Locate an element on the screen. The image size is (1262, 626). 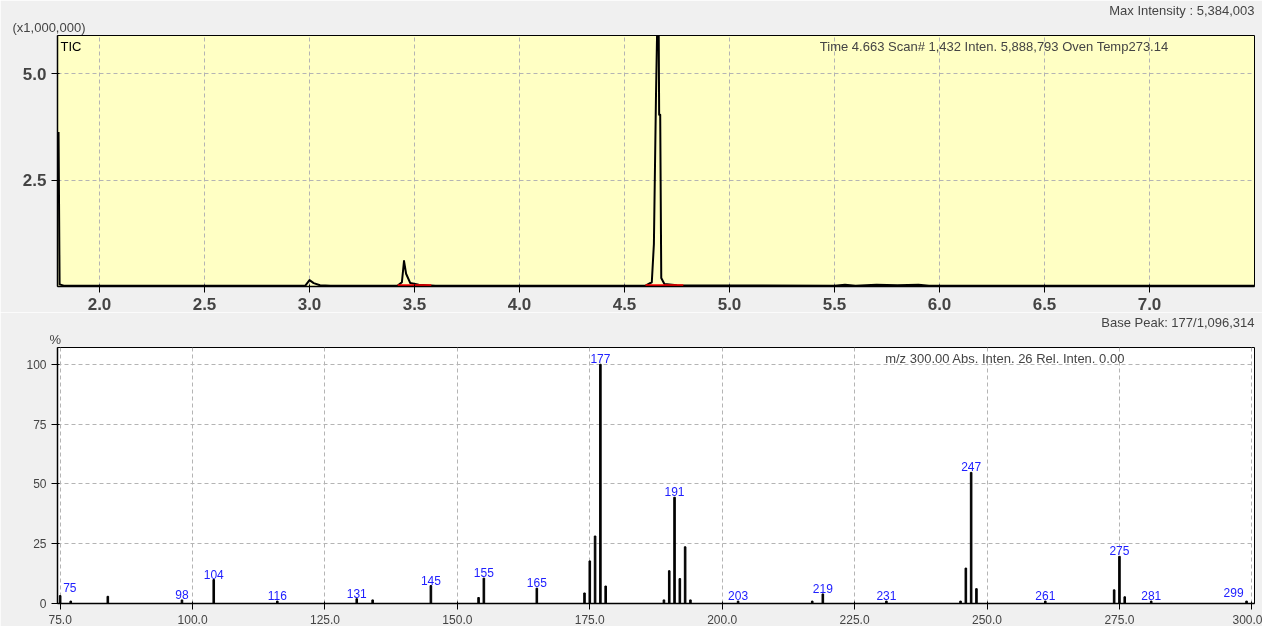
text: Base Peak: 177/1,096,314 is located at coordinates (1178, 322).